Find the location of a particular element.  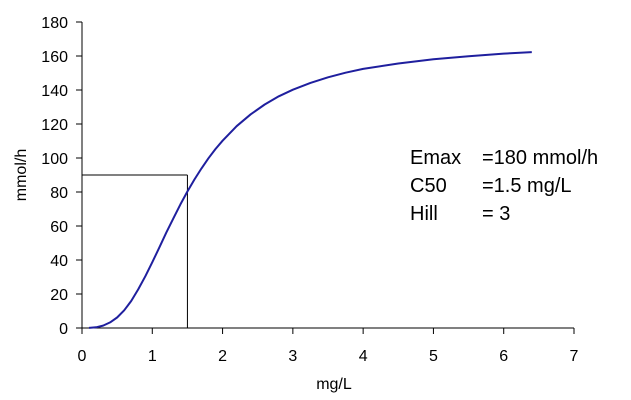

y-tick-label: 20 is located at coordinates (59, 295).